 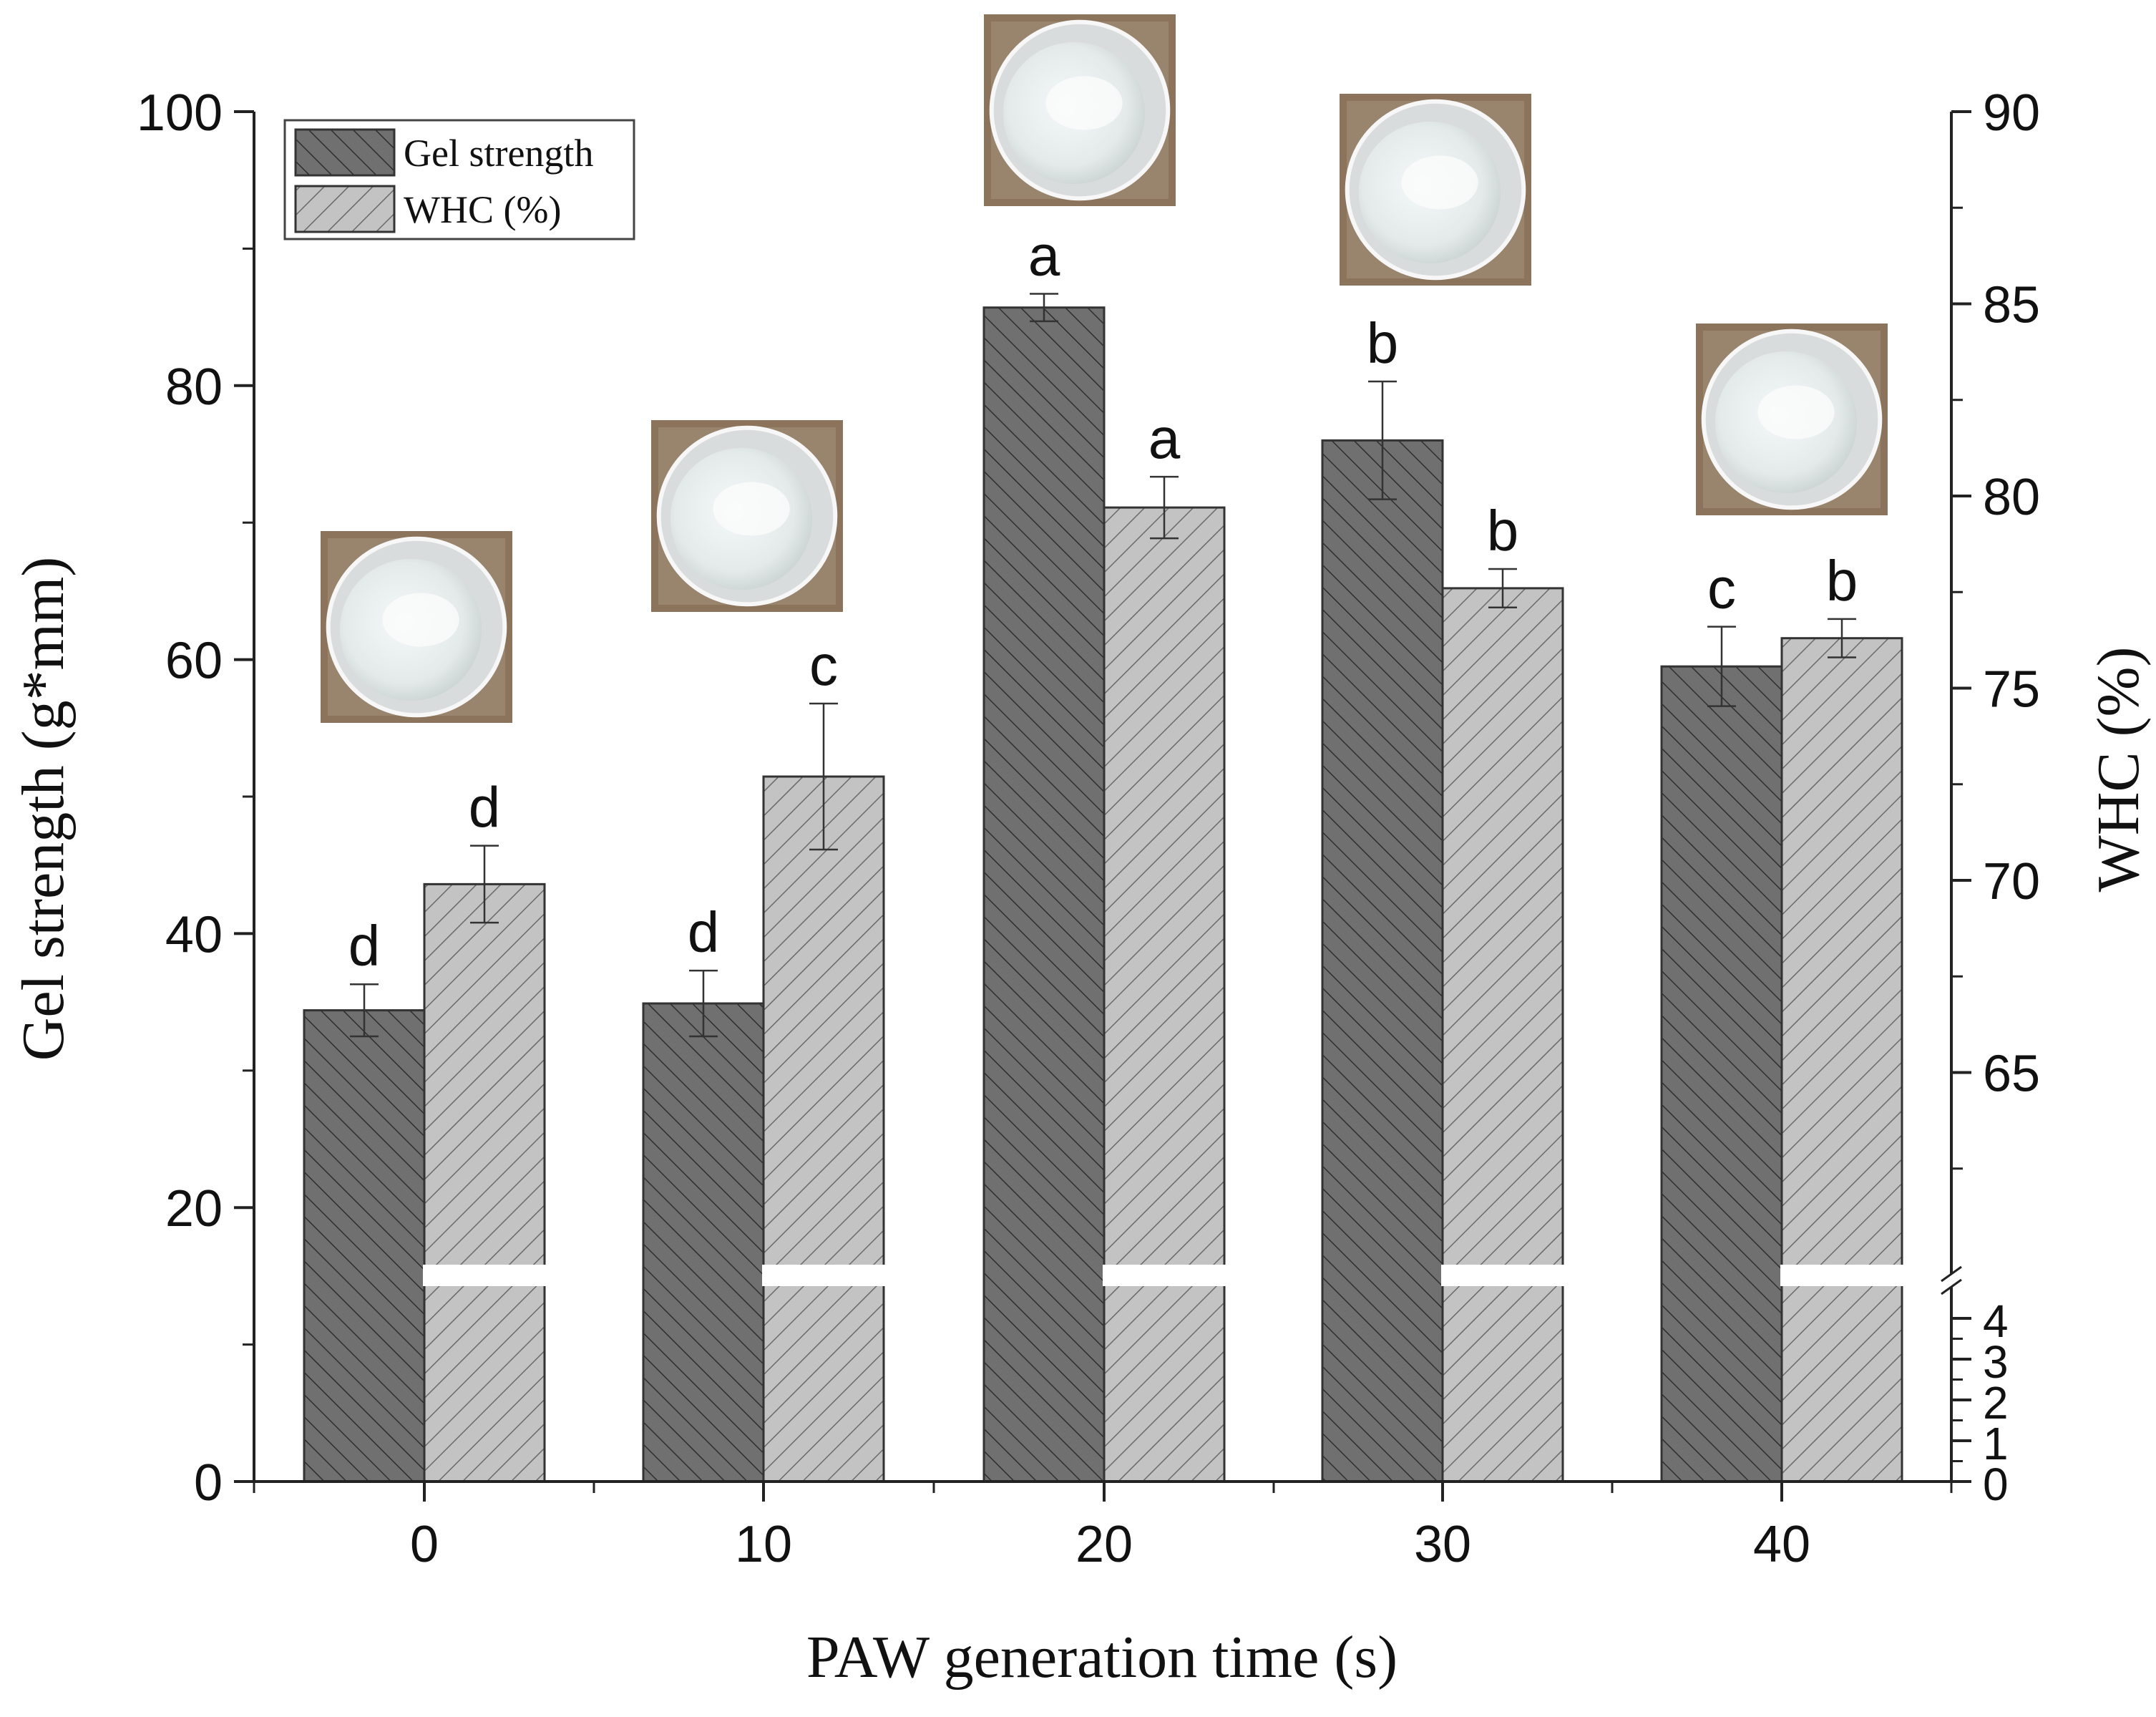 What do you see at coordinates (345, 152) in the screenshot?
I see `legend-swatch-gel-strength` at bounding box center [345, 152].